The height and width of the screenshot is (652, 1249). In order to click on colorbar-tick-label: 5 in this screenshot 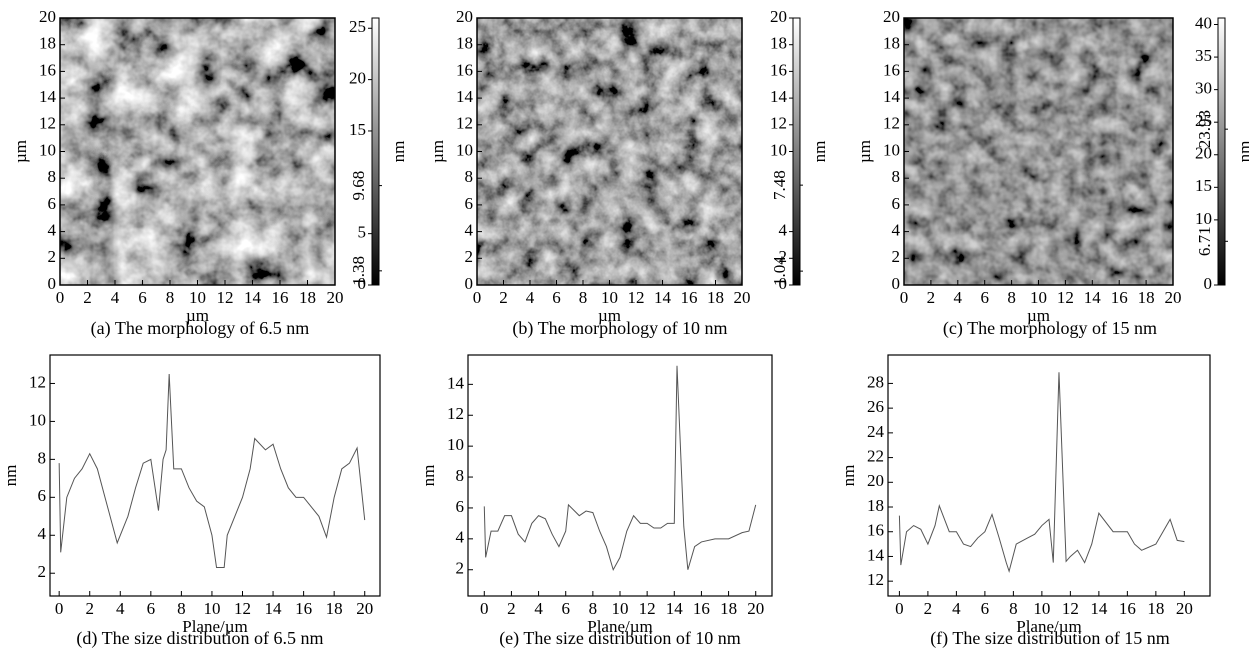, I will do `click(362, 232)`.